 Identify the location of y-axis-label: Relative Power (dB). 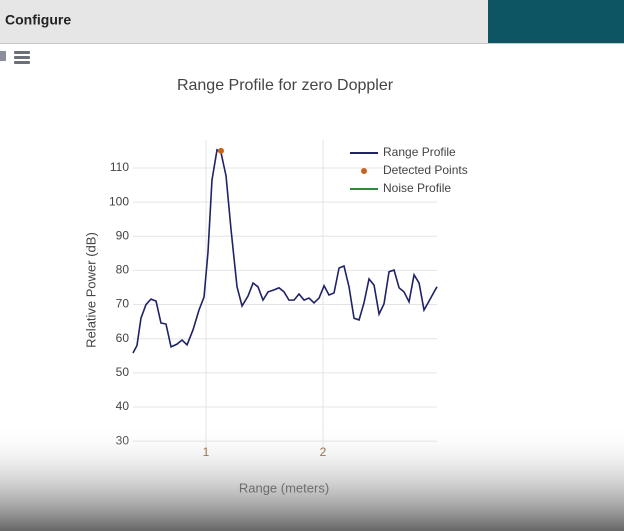
(90, 290).